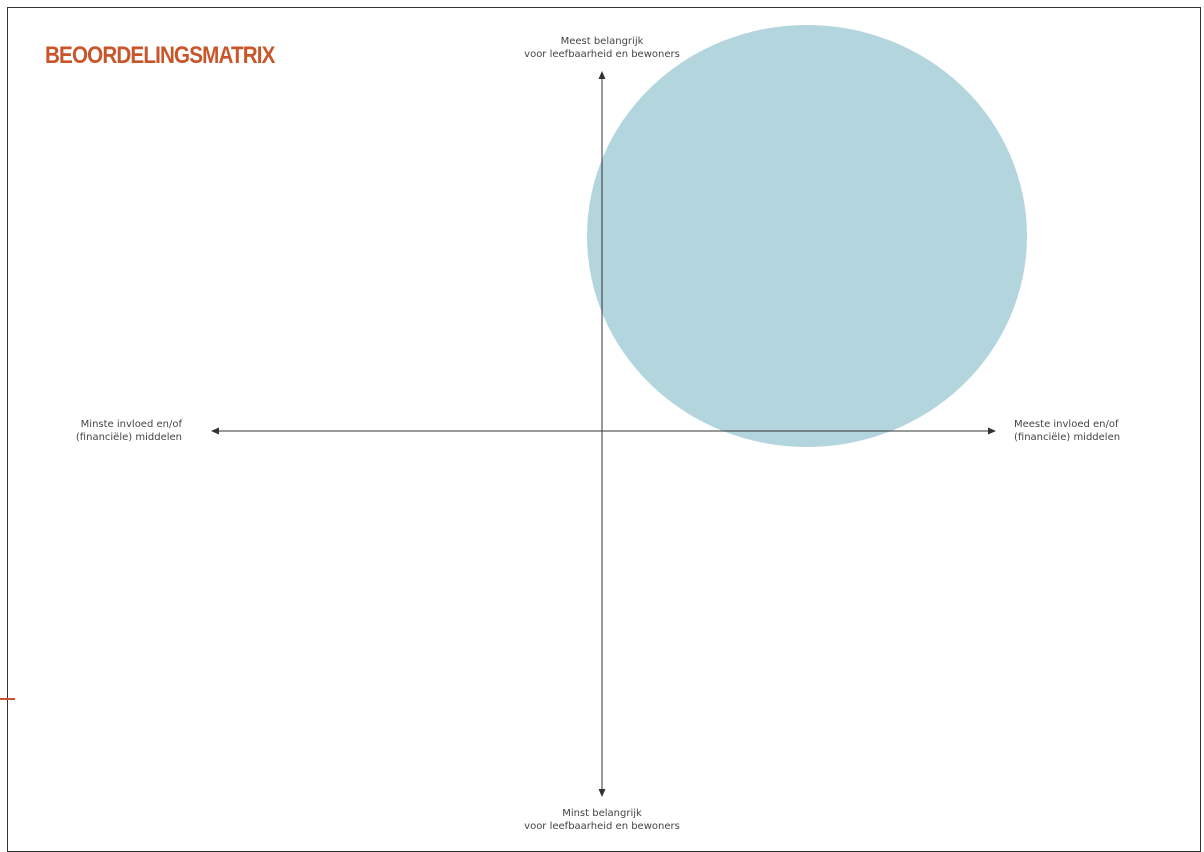  Describe the element at coordinates (1066, 424) in the screenshot. I see `axis-label-right-line-1: Meeste invloed en/of` at that location.